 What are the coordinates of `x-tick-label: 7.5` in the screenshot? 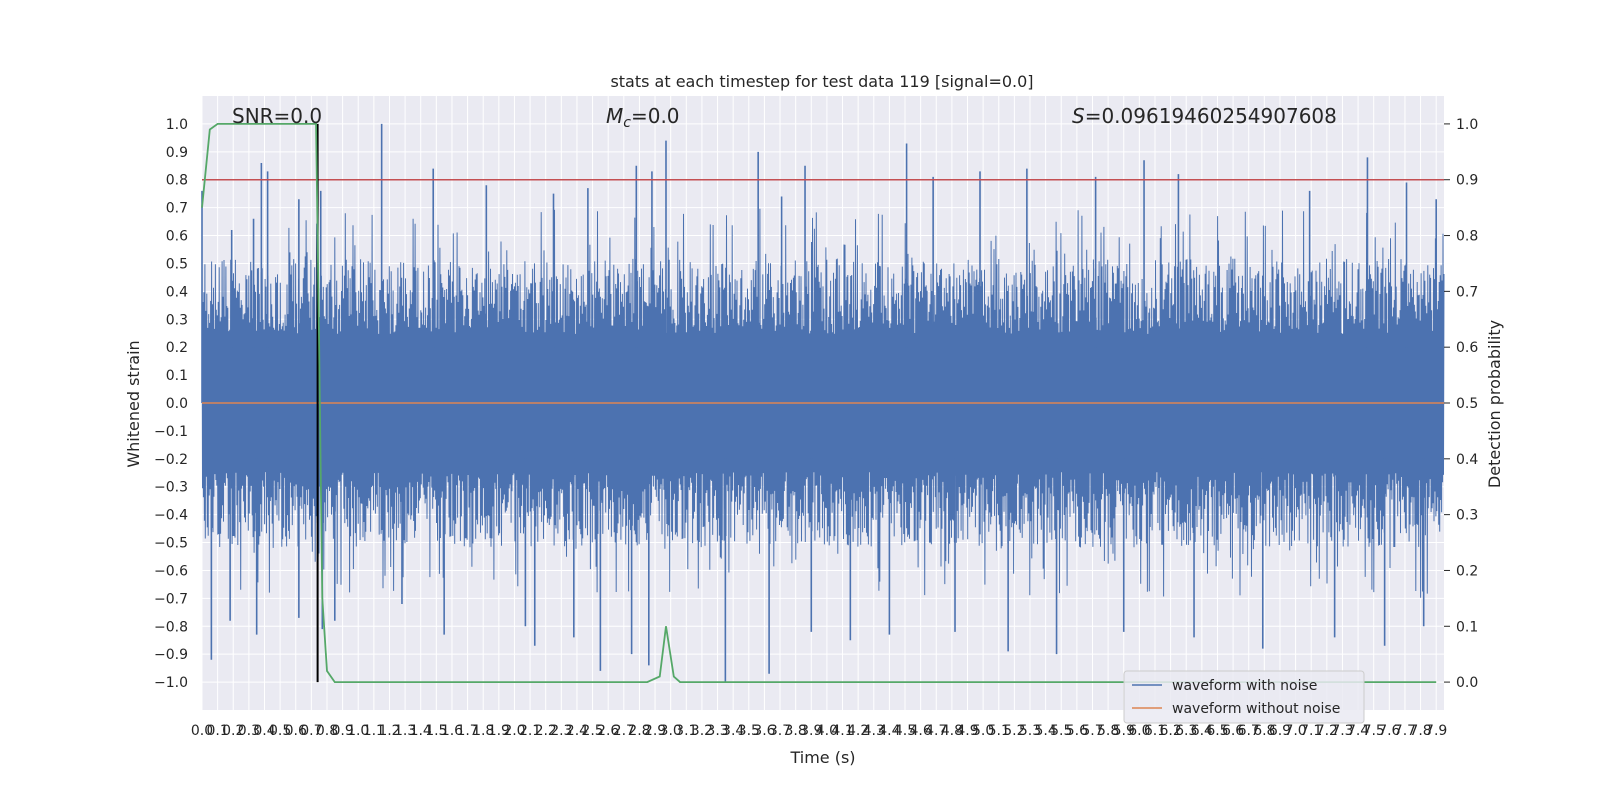 It's located at (1374, 731).